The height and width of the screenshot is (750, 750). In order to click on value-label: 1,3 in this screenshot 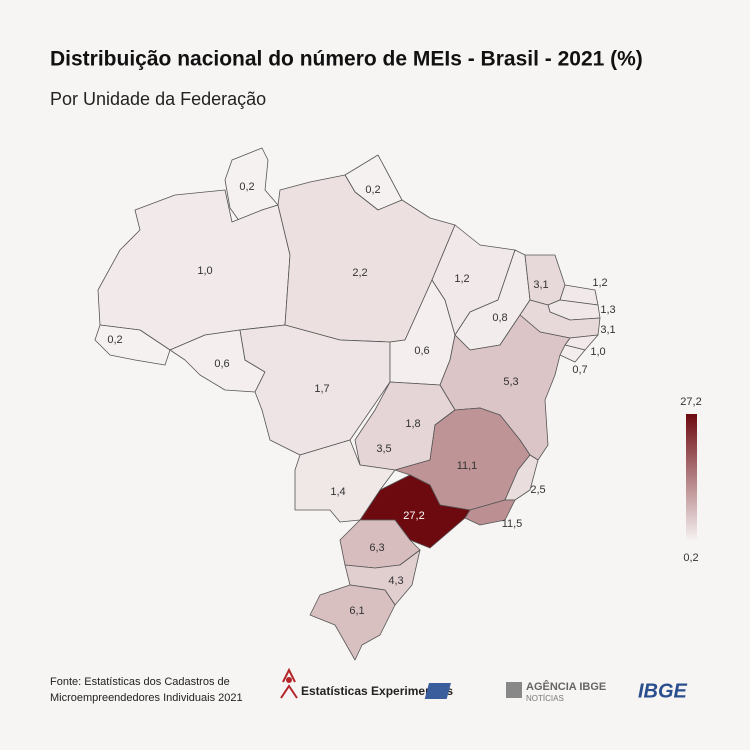, I will do `click(607, 310)`.